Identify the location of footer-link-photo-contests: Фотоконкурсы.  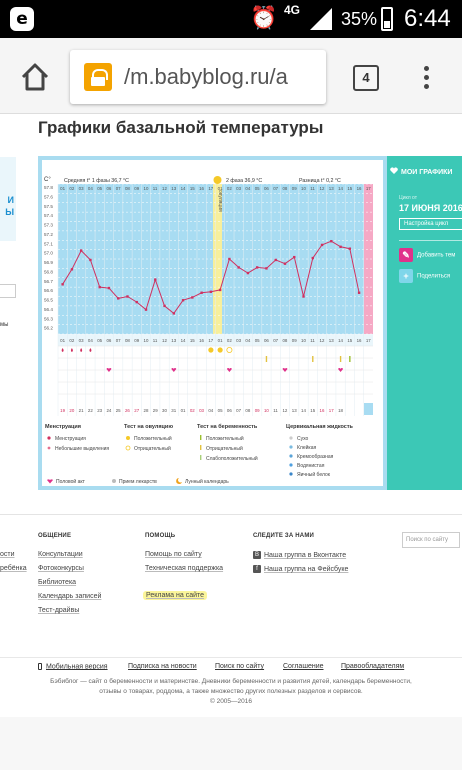
(61, 568).